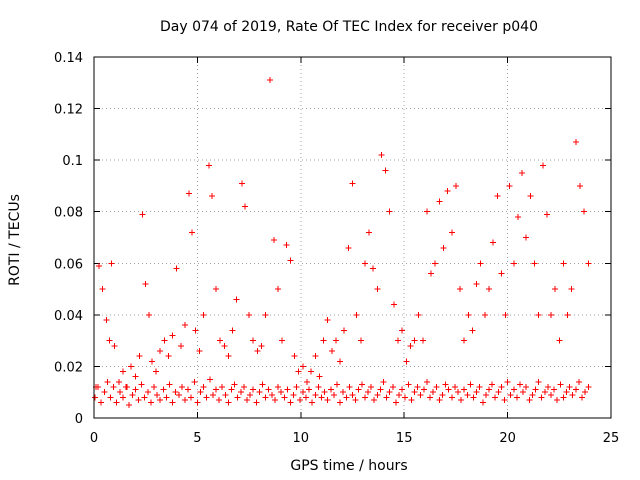 Image resolution: width=640 pixels, height=480 pixels. What do you see at coordinates (404, 438) in the screenshot?
I see `x-tick-label: 15` at bounding box center [404, 438].